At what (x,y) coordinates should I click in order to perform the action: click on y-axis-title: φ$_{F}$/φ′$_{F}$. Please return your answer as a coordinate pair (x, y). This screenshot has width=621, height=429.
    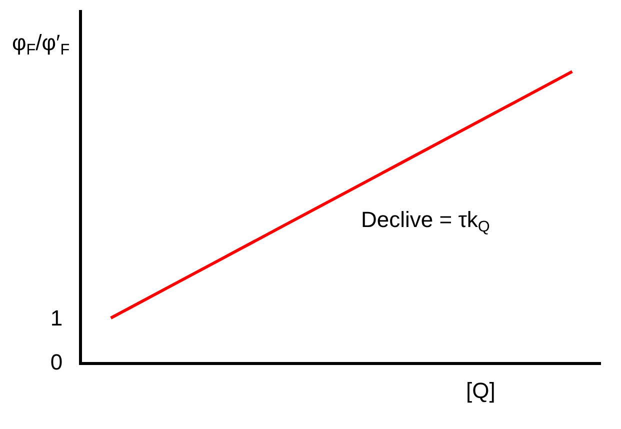
    Looking at the image, I should click on (41, 44).